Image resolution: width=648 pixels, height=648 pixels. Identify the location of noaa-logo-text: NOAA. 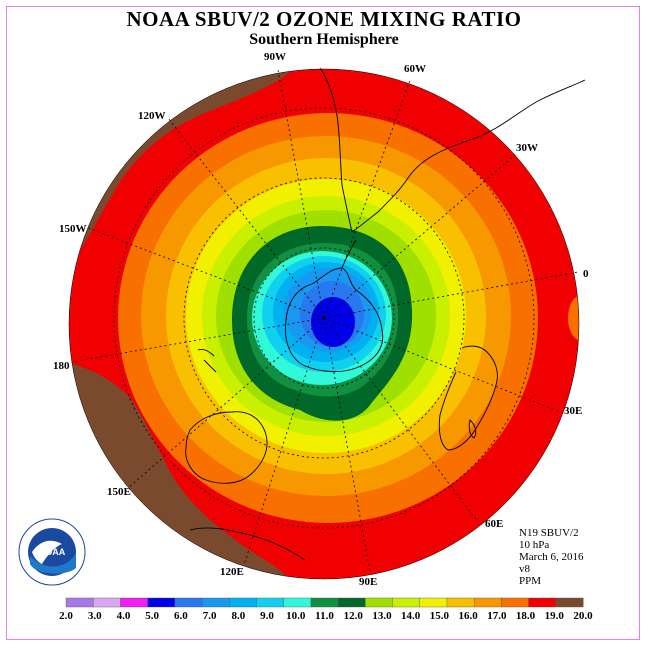
(52, 552).